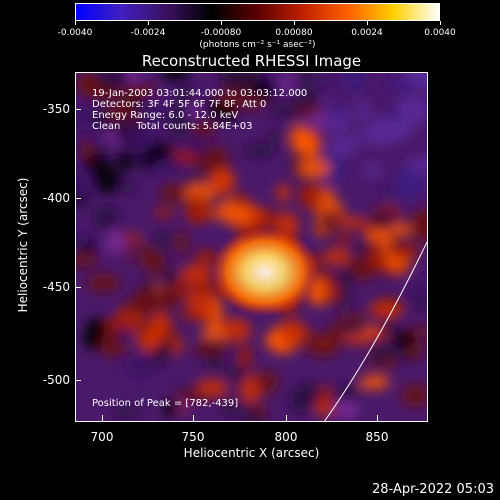  Describe the element at coordinates (377, 437) in the screenshot. I see `x-tick-label: 850` at that location.